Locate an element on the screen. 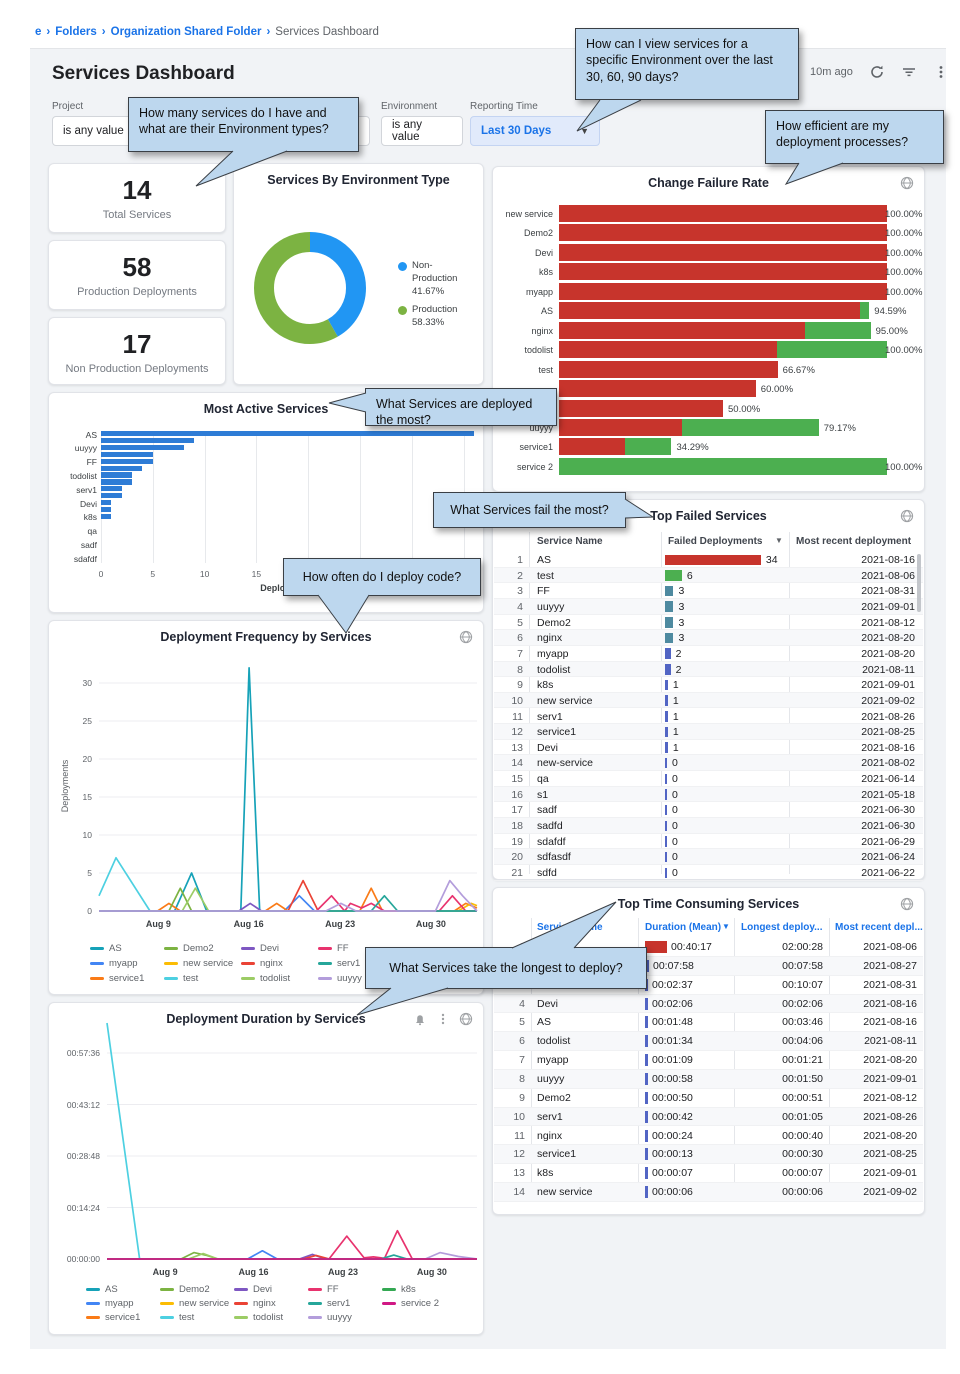 This screenshot has width=960, height=1374. line-series-Demo2 is located at coordinates (292, 1255).